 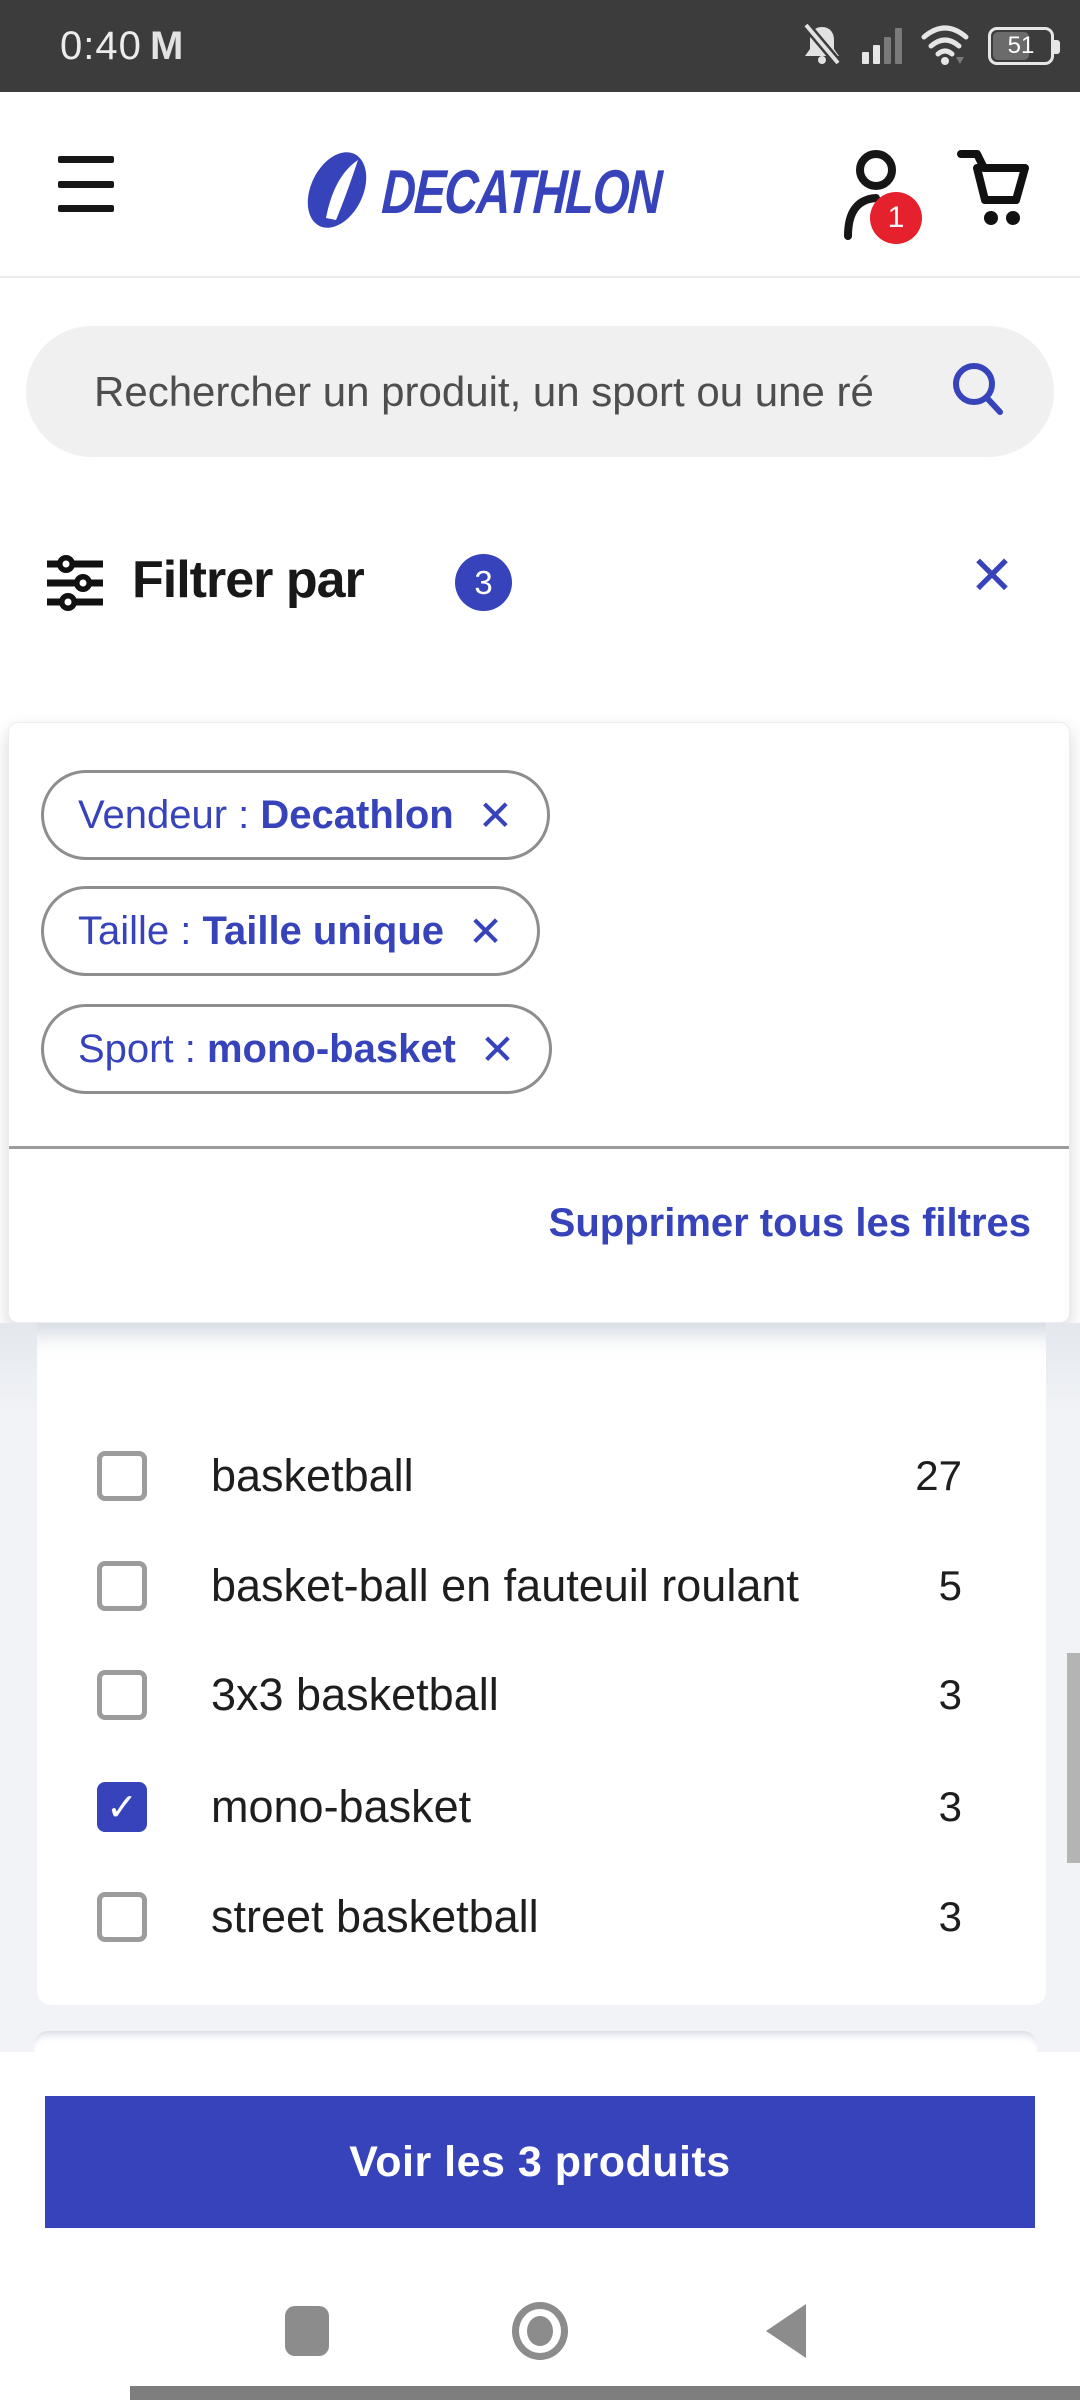 I want to click on android-recents-button, so click(x=307, y=2331).